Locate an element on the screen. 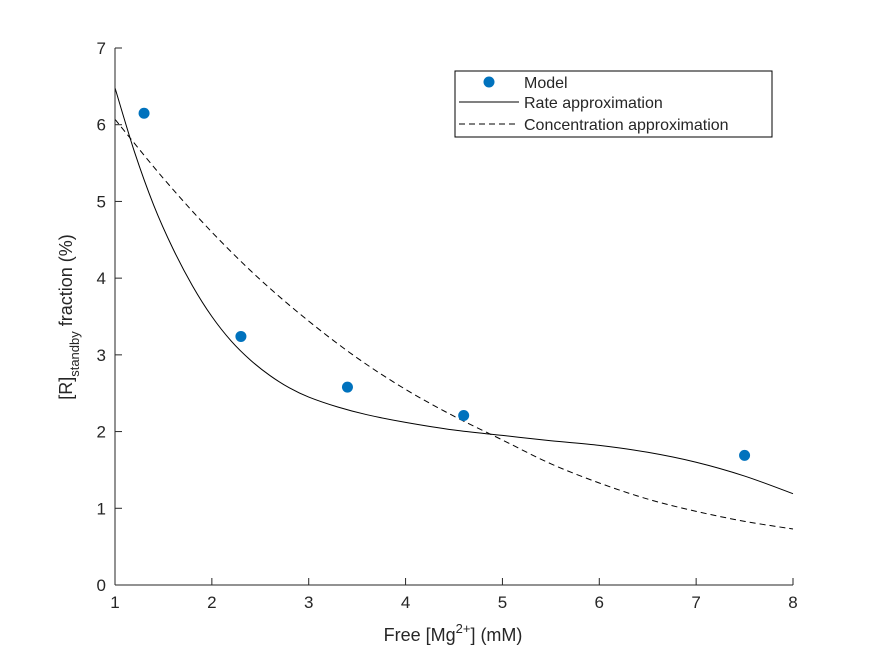 This screenshot has width=875, height=656. x-tick-label: 8 is located at coordinates (792, 602).